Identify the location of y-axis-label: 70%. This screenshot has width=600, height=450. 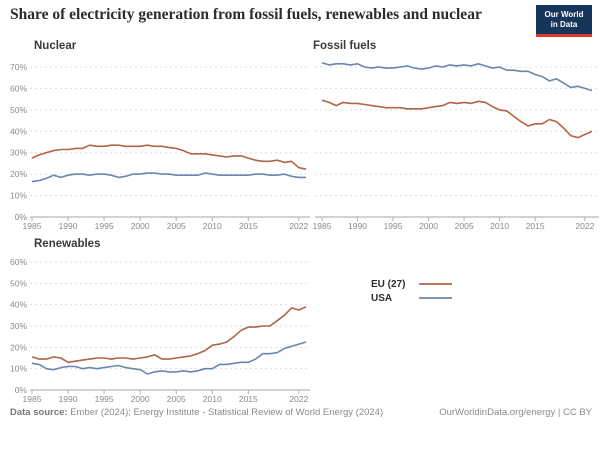
(18, 67).